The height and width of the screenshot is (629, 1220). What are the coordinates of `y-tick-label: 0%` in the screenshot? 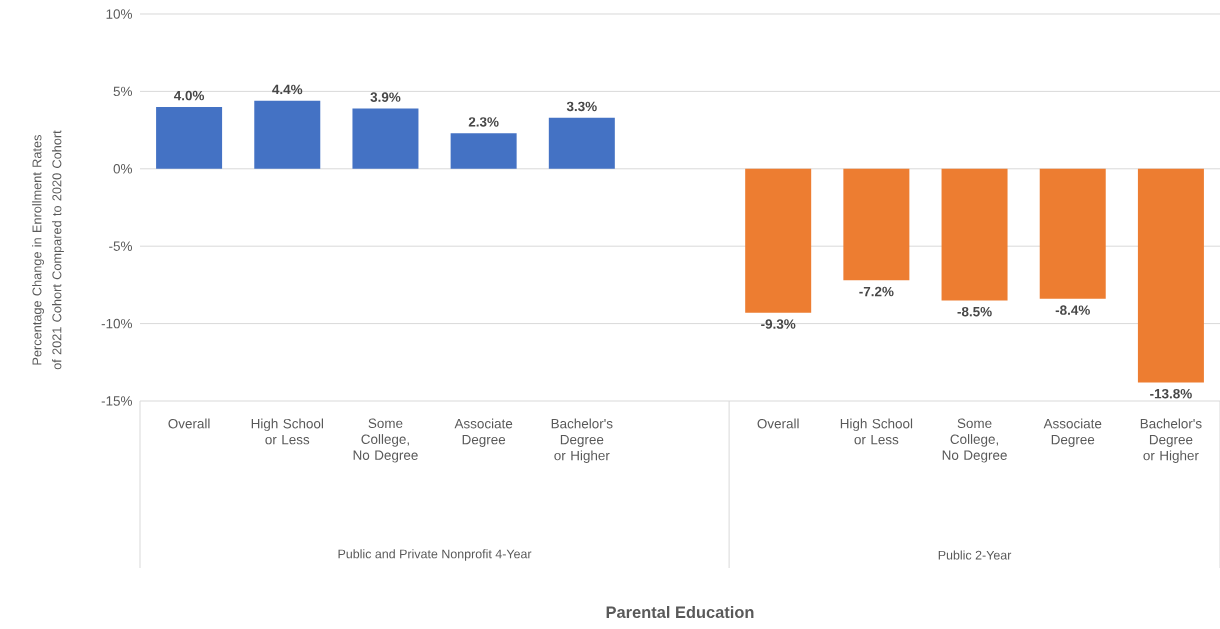 It's located at (122, 169).